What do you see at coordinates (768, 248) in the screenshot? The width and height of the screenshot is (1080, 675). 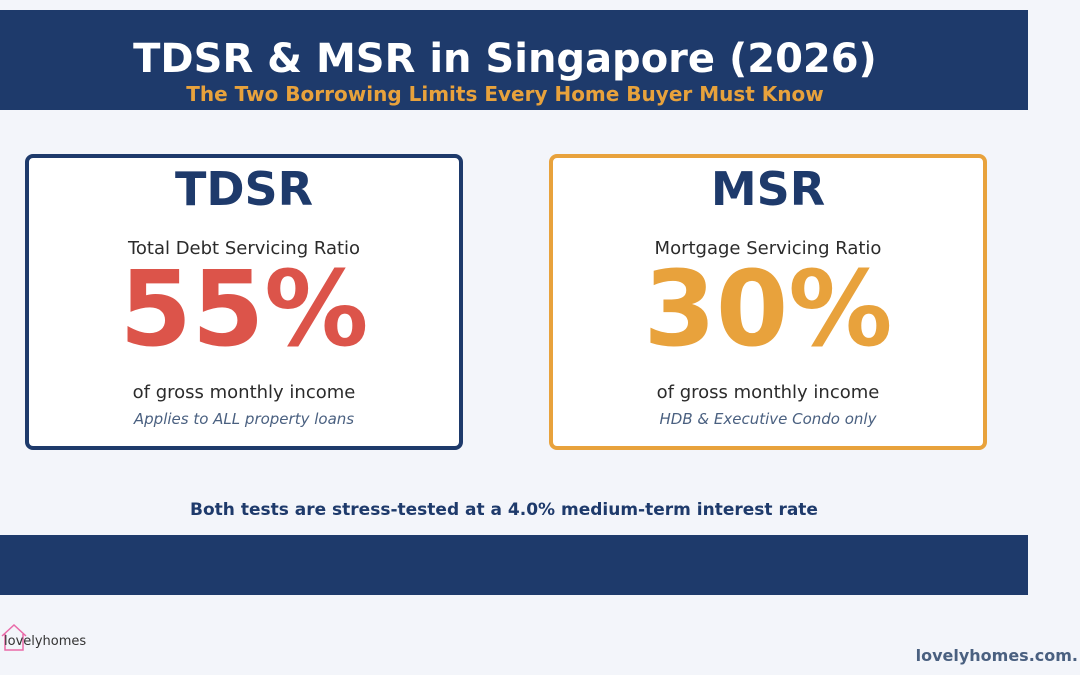 I see `card-name: Mortgage Servicing Ratio` at bounding box center [768, 248].